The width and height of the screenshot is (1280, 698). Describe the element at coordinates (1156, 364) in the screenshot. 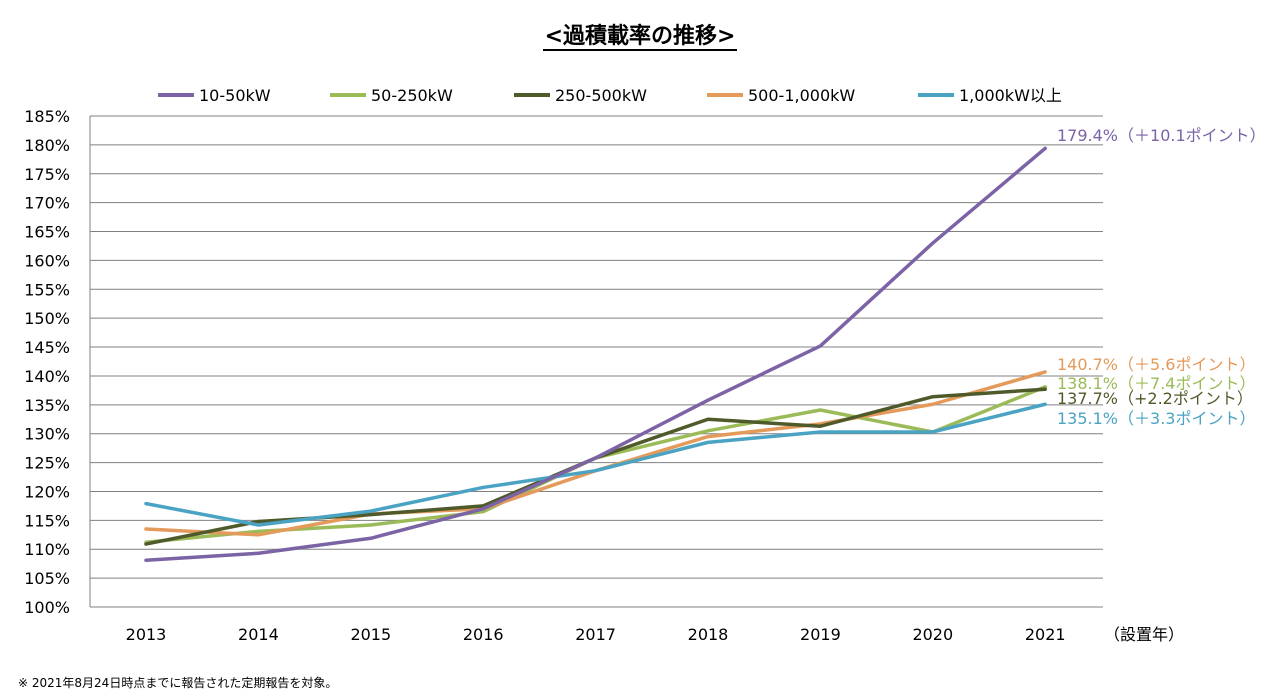

I see `end-value-label: 140.7%（＋5.6ポイント）` at that location.